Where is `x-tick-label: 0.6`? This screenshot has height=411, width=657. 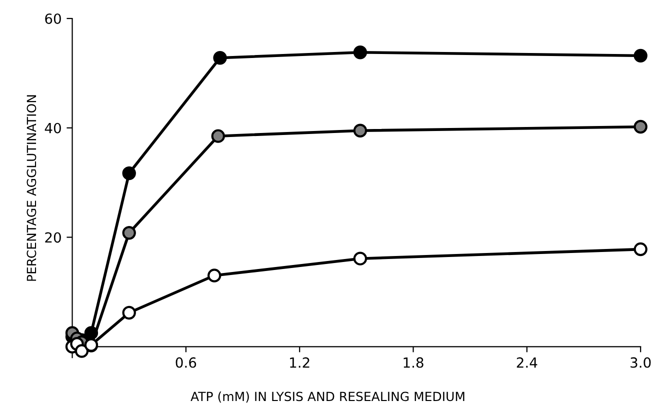
x-tick-label: 0.6 is located at coordinates (186, 362).